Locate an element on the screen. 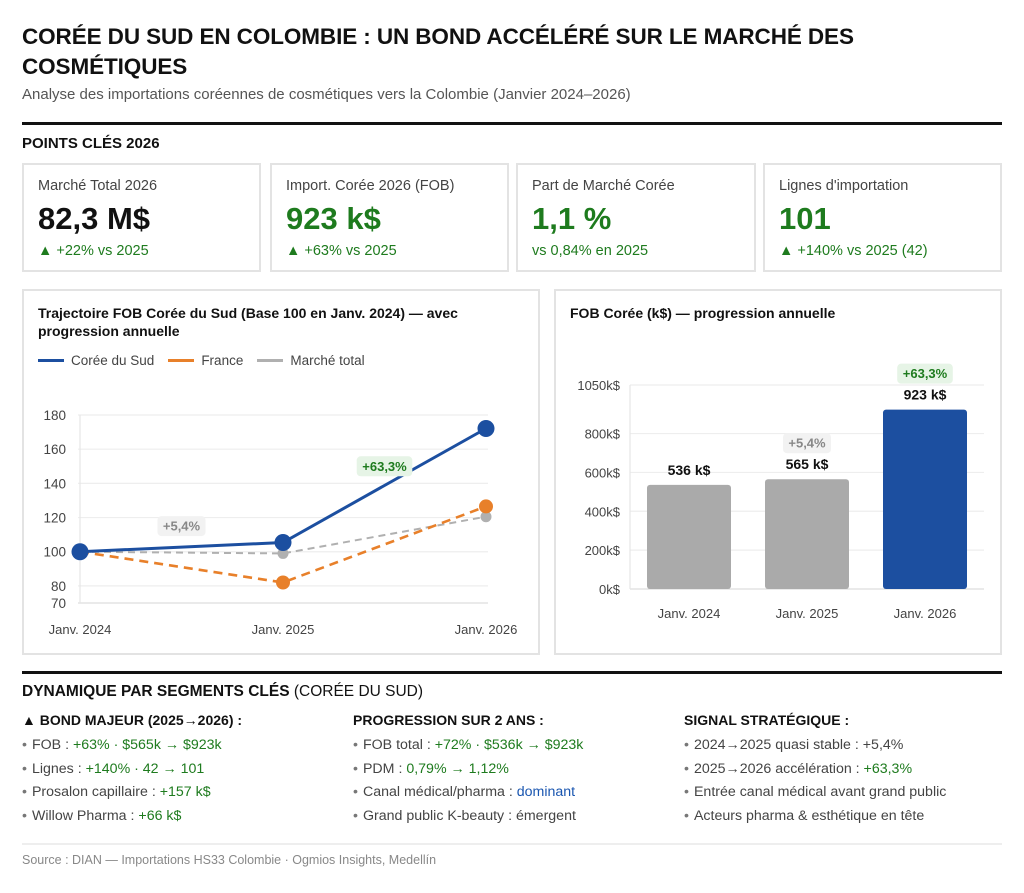 The width and height of the screenshot is (1024, 893). item-value: dominant is located at coordinates (546, 792).